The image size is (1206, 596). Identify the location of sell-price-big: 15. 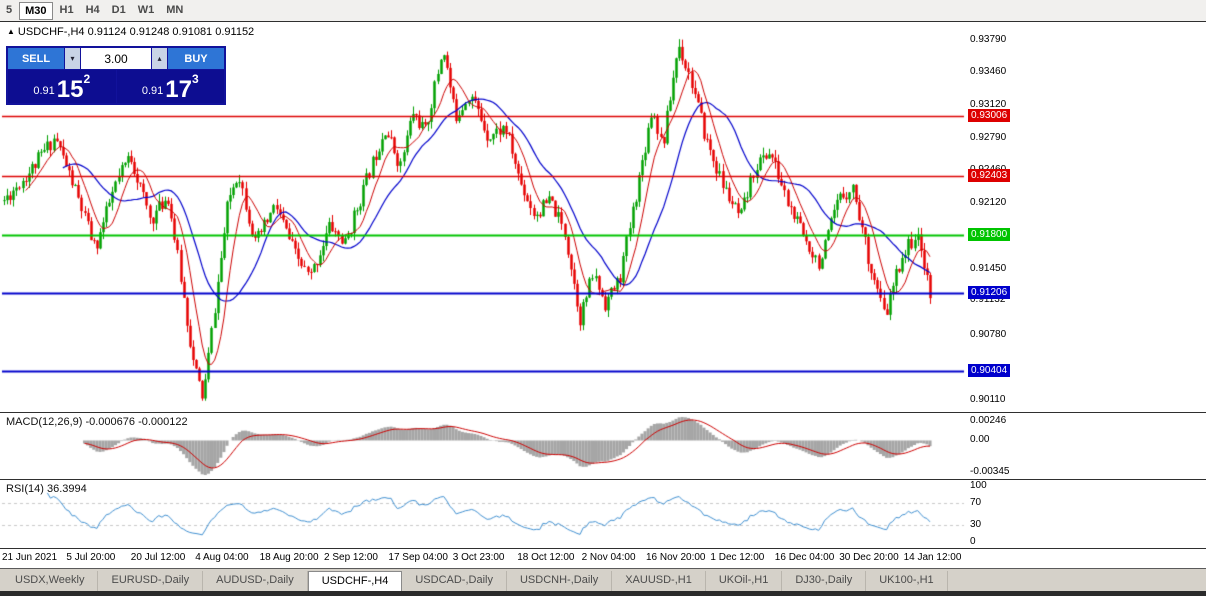
(70, 89).